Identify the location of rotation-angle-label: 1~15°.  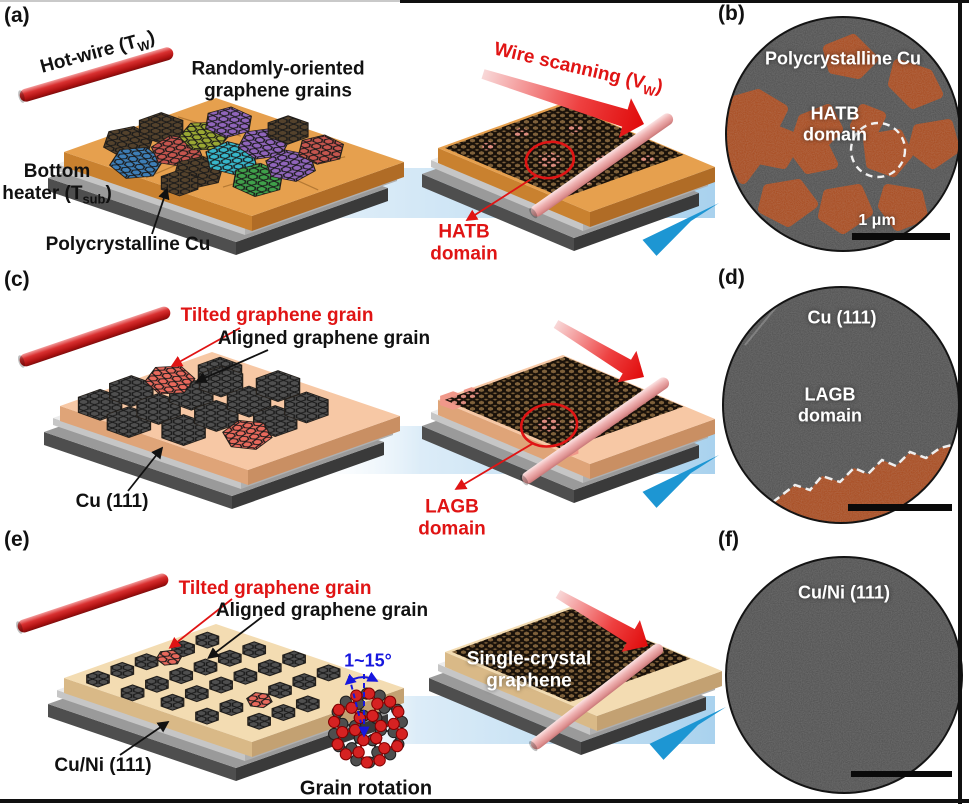
(368, 660).